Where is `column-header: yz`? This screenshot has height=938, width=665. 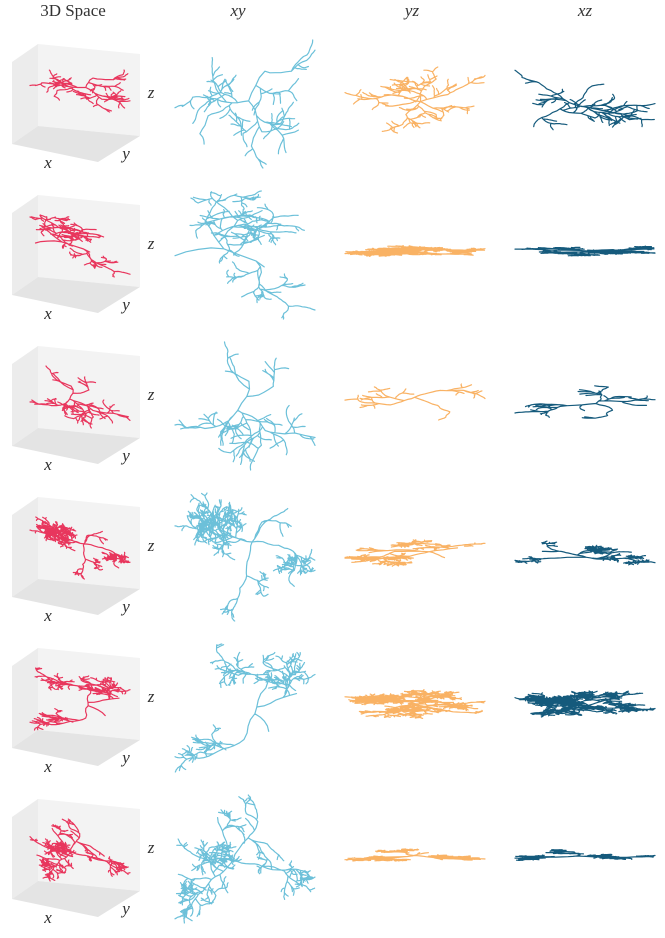 column-header: yz is located at coordinates (411, 10).